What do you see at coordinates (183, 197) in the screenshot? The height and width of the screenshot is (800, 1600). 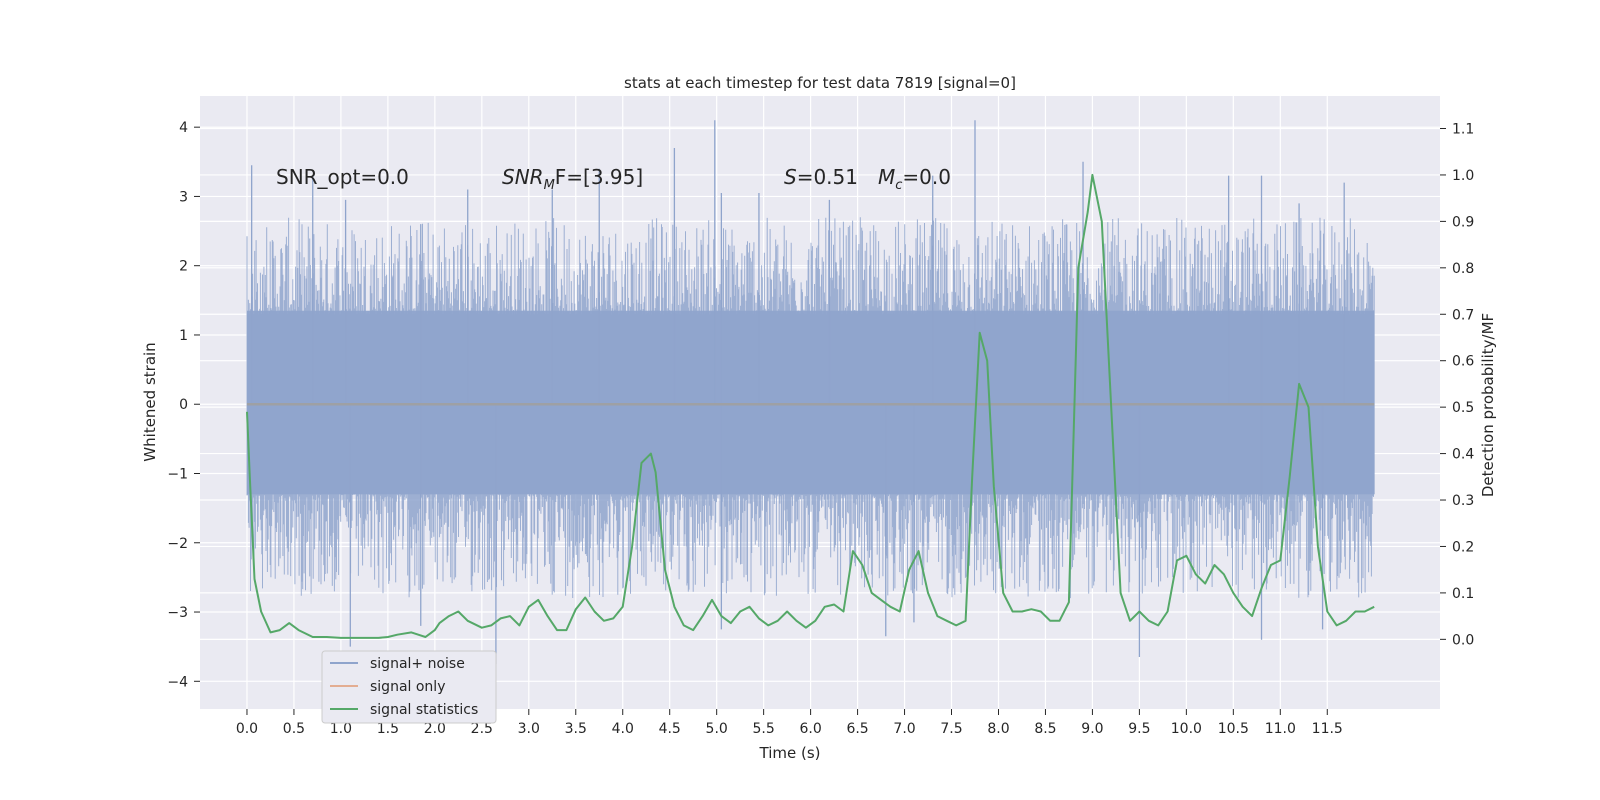 I see `left-y-tick-label: 3` at bounding box center [183, 197].